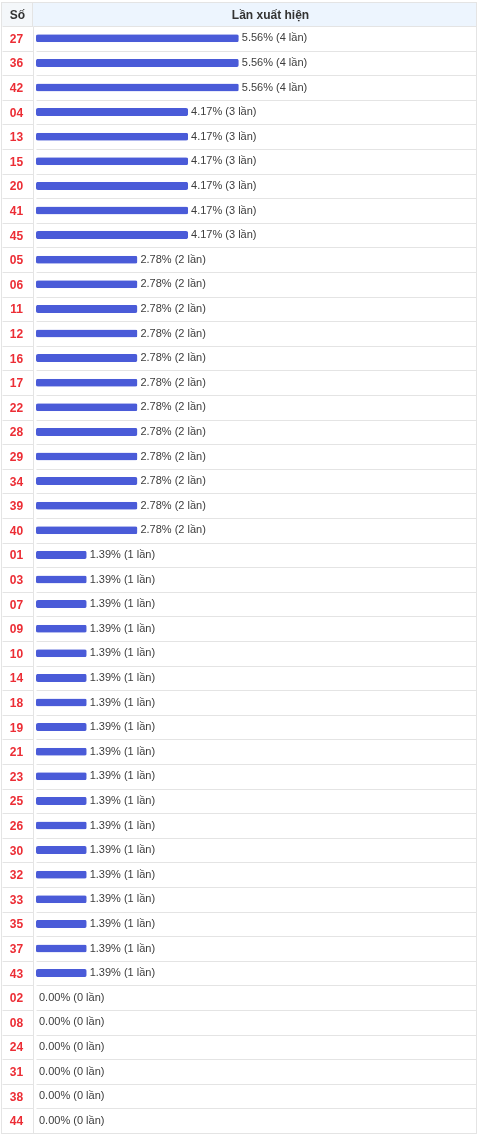 The width and height of the screenshot is (480, 1137). Describe the element at coordinates (16, 358) in the screenshot. I see `y-tick-label: 16` at that location.